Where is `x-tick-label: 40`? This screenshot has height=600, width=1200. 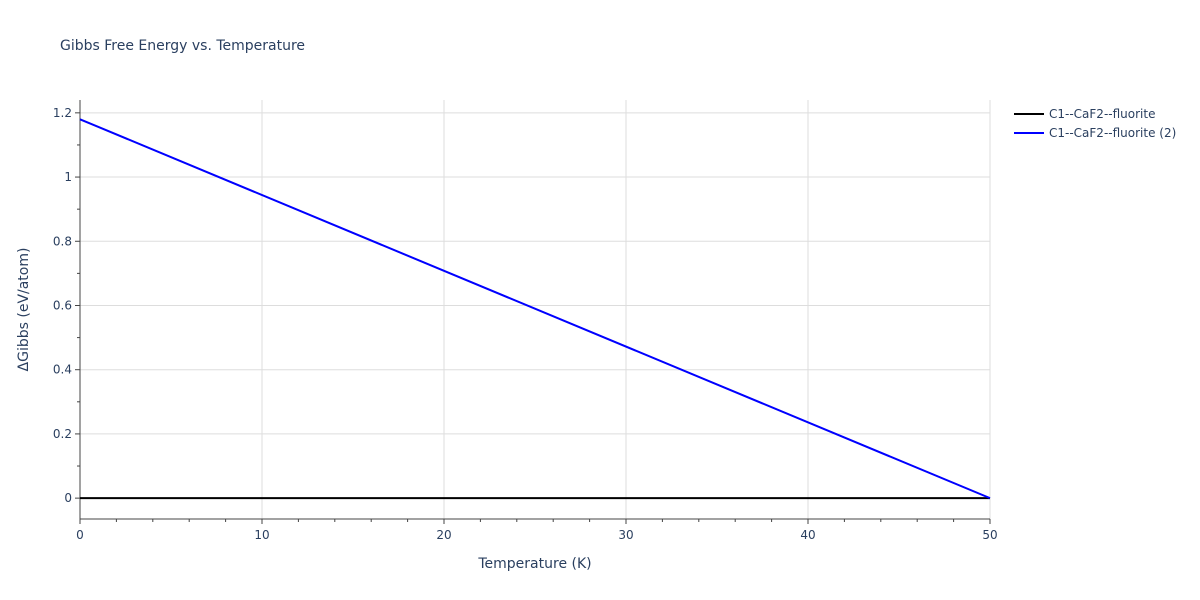 x-tick-label: 40 is located at coordinates (807, 535).